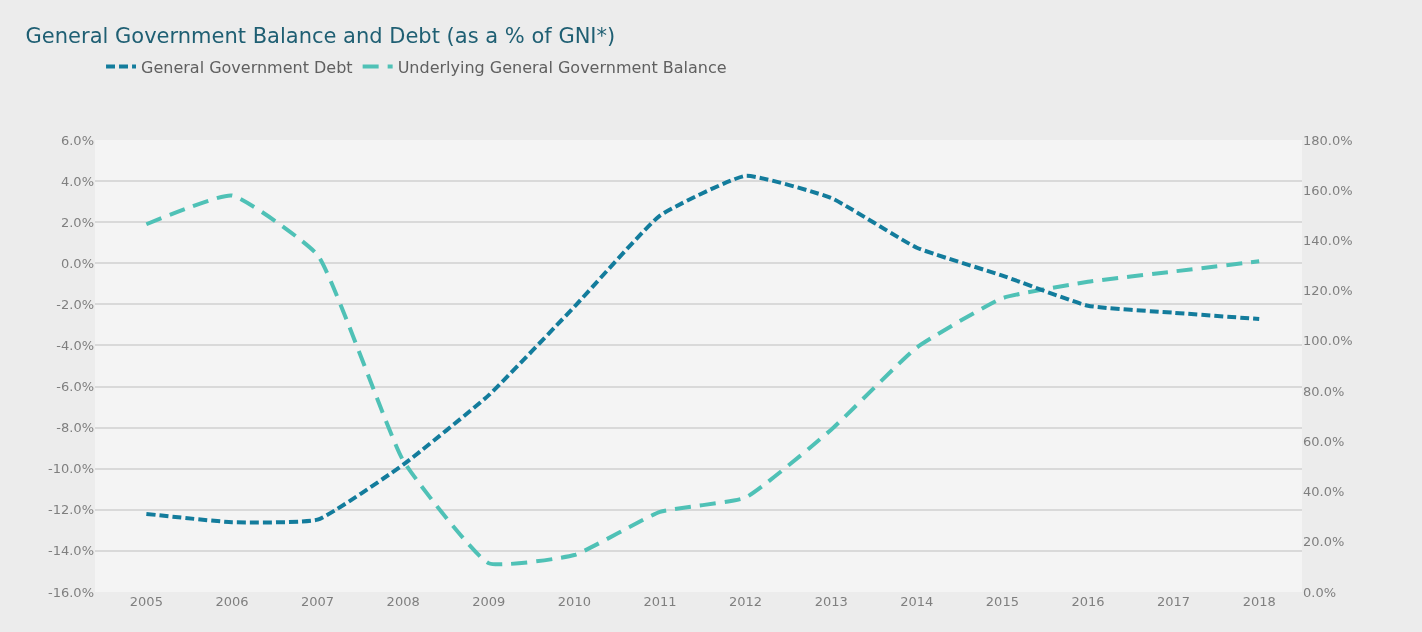 Image resolution: width=1422 pixels, height=632 pixels. Describe the element at coordinates (1324, 391) in the screenshot. I see `y2-tick-label: 80.0%` at that location.